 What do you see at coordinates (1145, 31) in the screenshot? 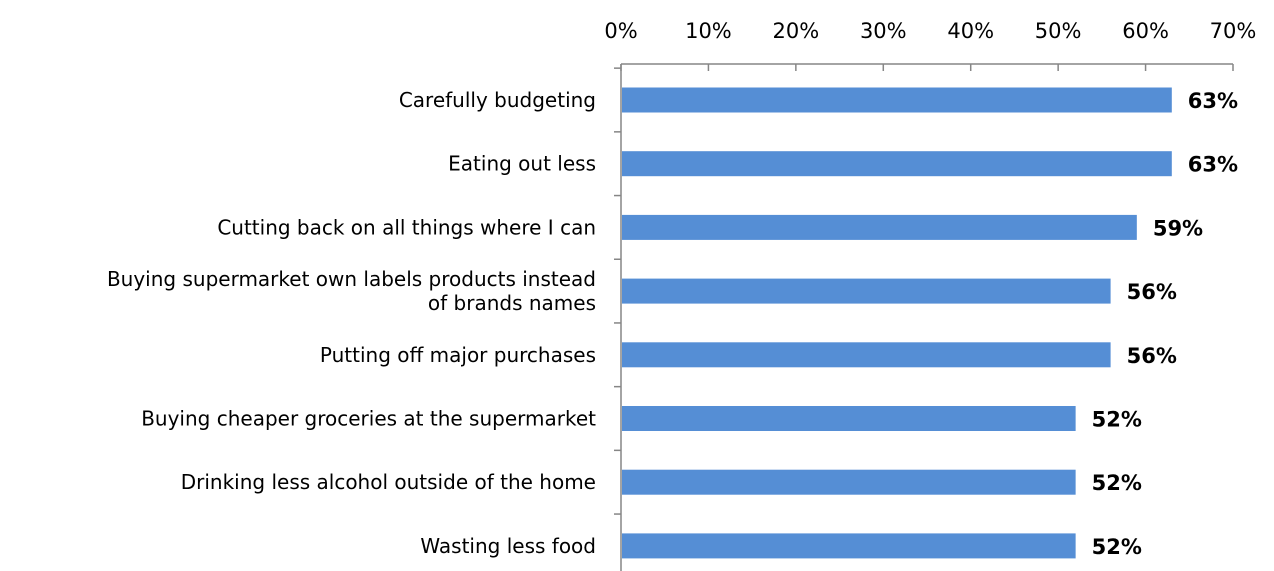
I see `x-tick-label: 60%` at bounding box center [1145, 31].